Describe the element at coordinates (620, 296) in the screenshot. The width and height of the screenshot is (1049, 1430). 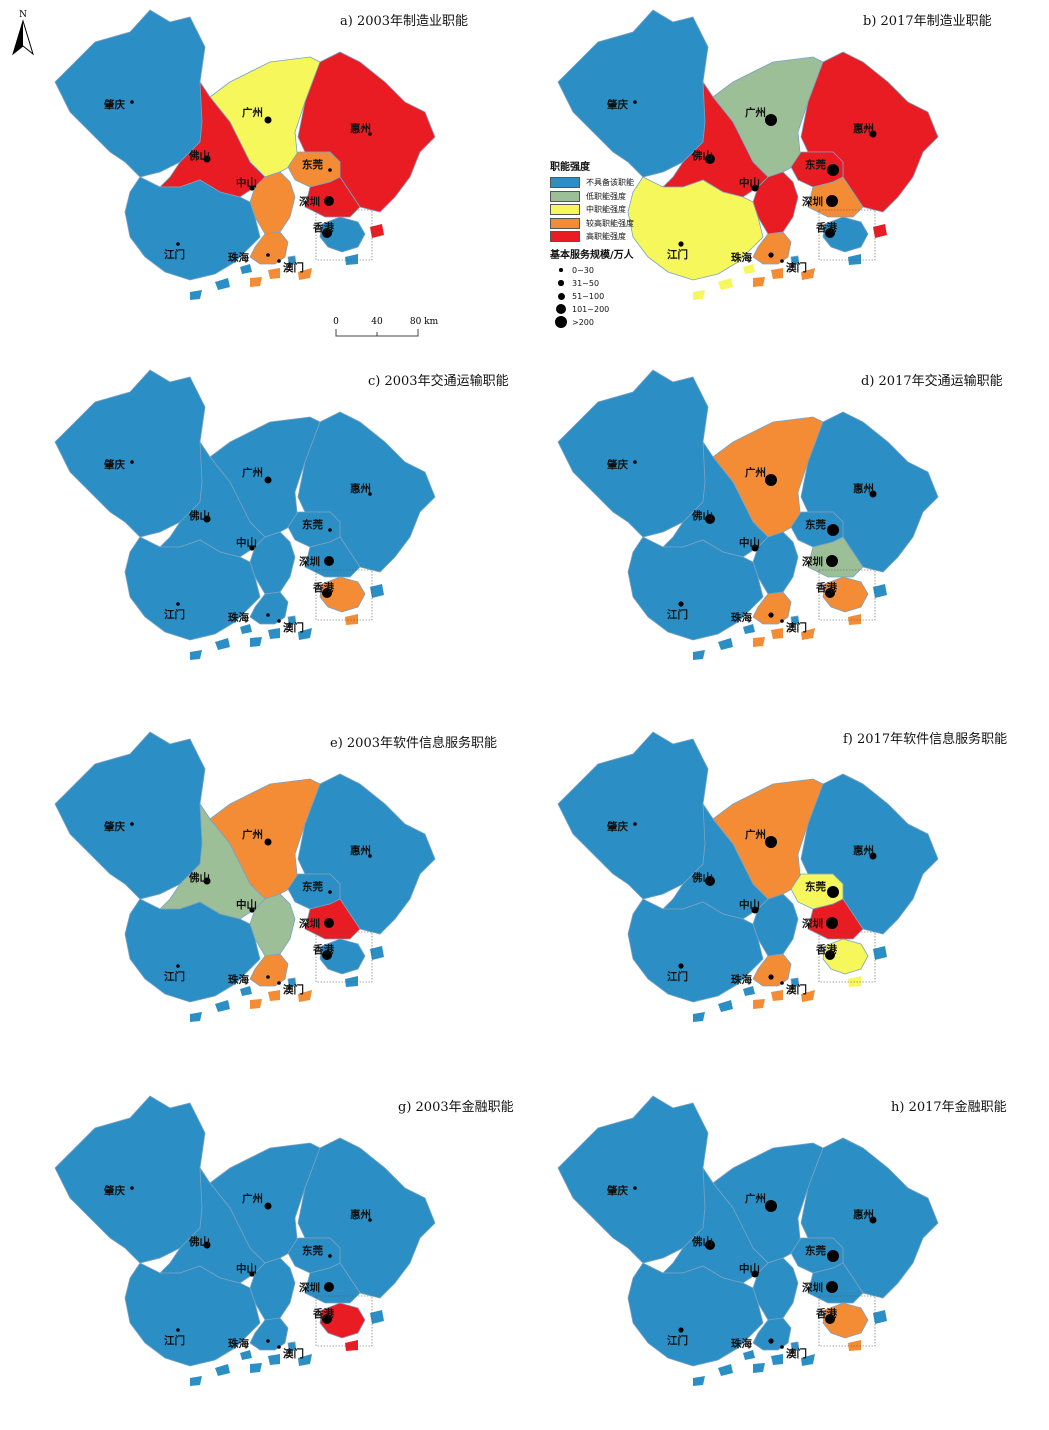
I see `legend-size-2: 51~100` at that location.